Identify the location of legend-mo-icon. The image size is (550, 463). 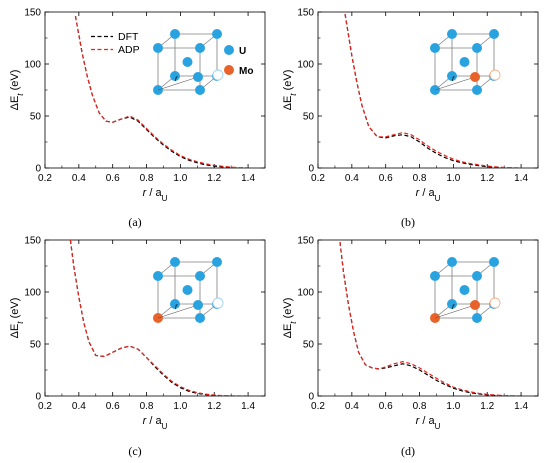
(229, 70).